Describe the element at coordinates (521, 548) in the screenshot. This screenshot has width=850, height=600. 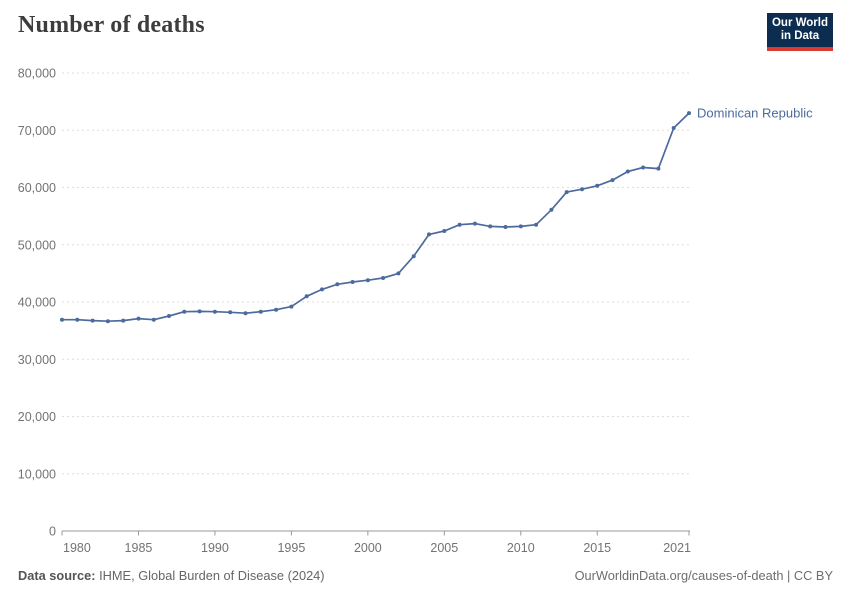
I see `x-tick-label: 2010` at that location.